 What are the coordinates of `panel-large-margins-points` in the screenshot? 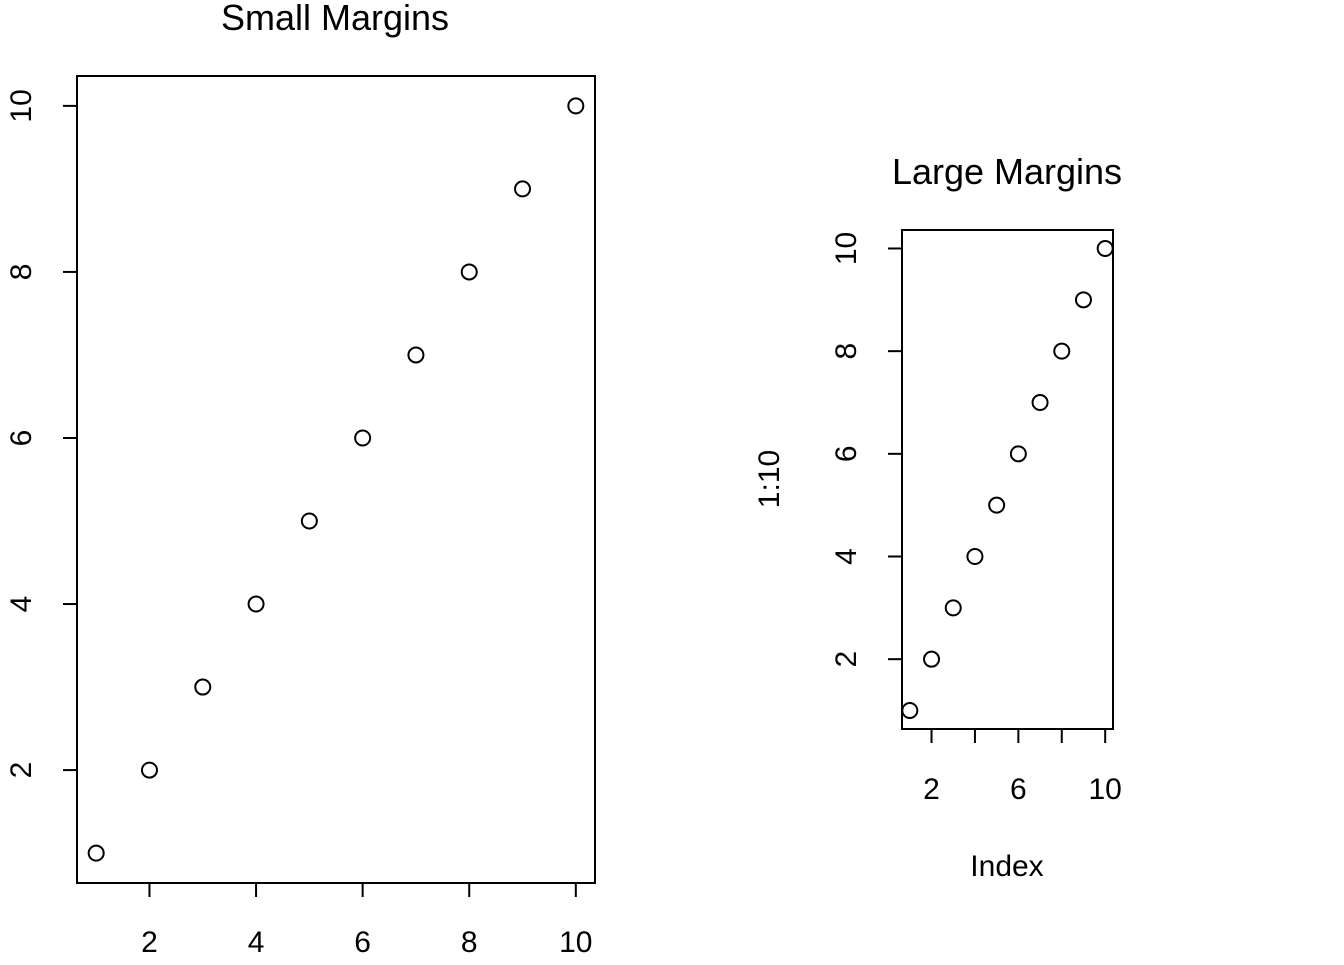 It's located at (1007, 479).